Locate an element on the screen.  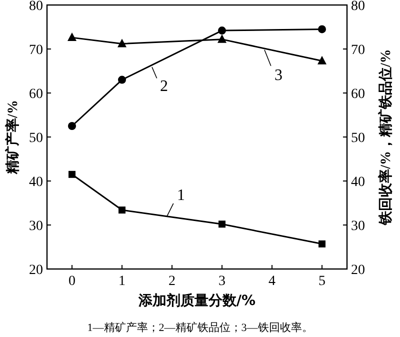
y2-tick-label: 70 is located at coordinates (358, 50).